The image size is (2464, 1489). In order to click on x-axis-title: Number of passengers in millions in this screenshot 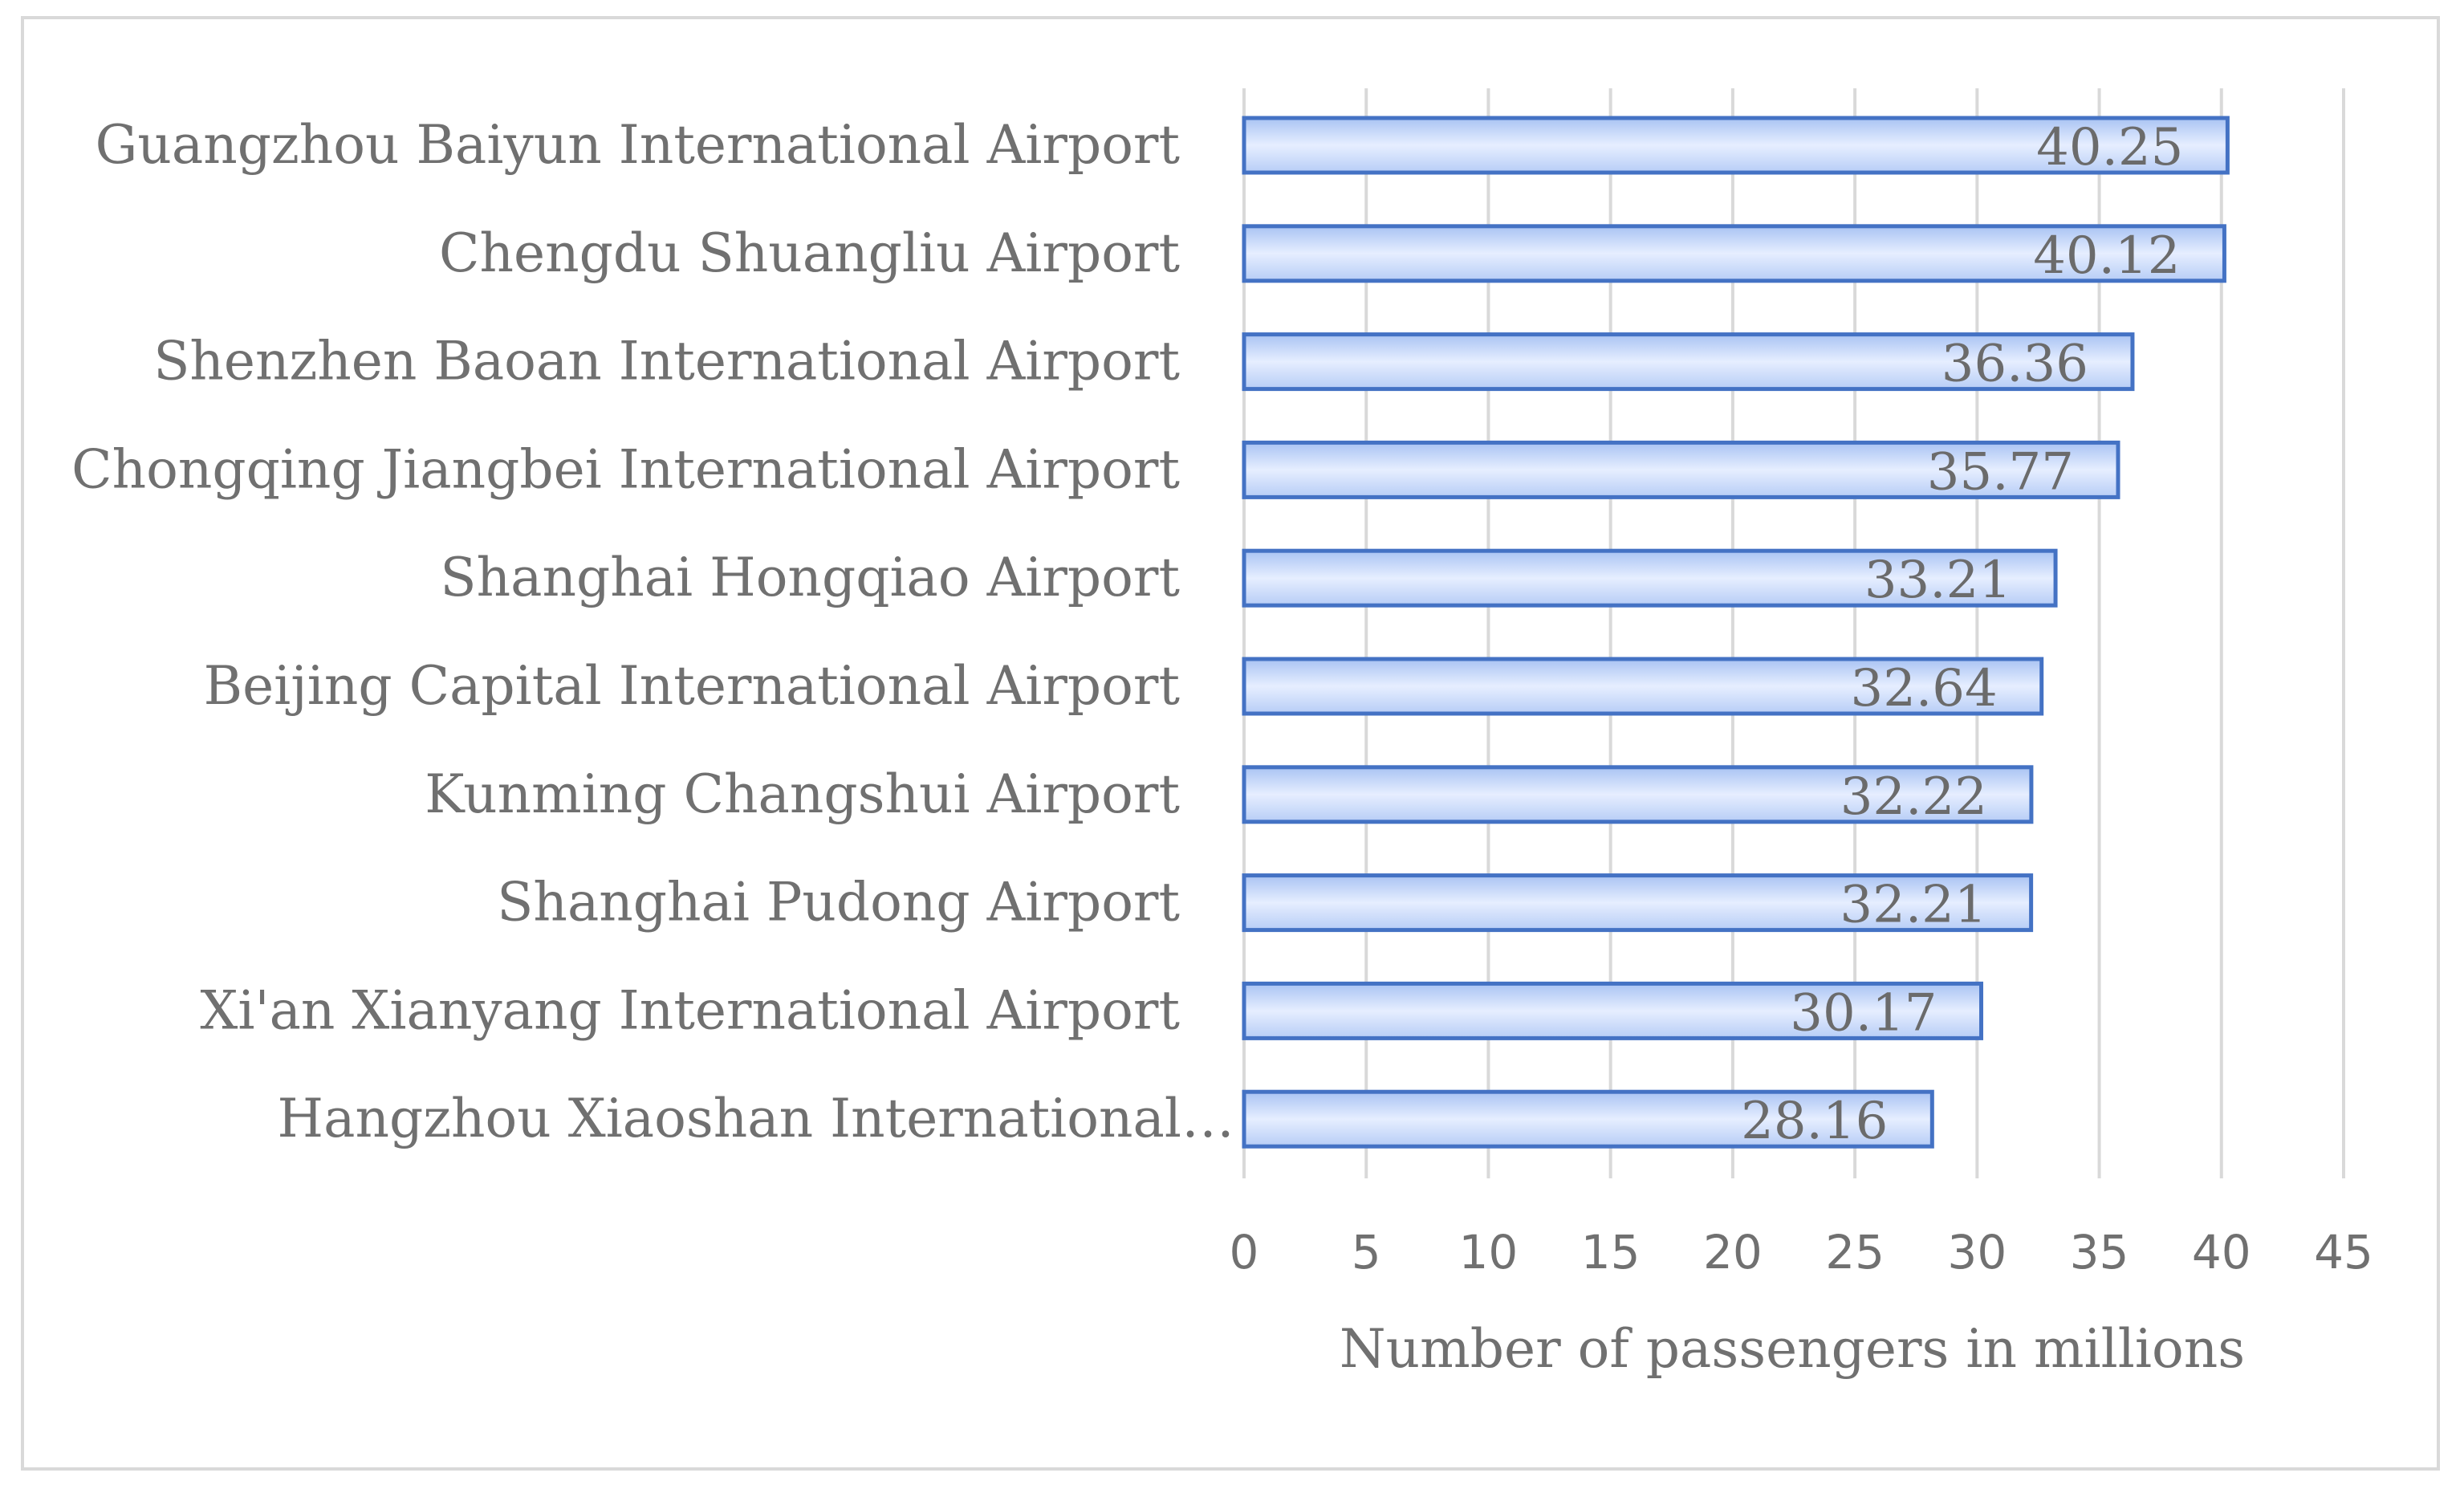, I will do `click(1793, 1349)`.